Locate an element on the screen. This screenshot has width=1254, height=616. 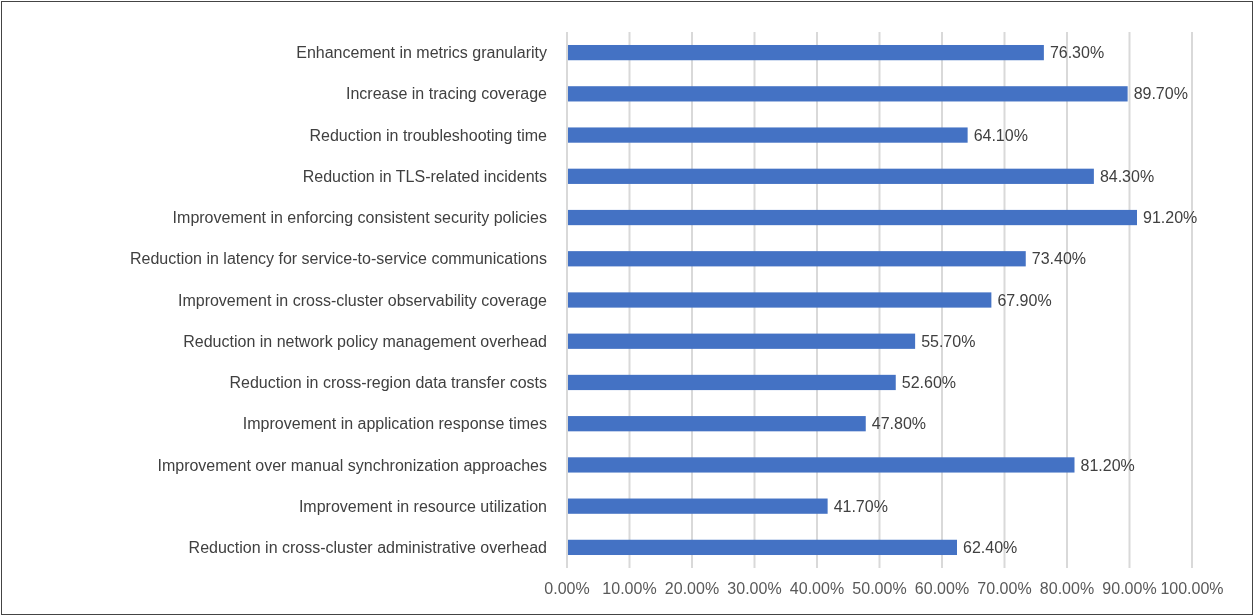
data-label: 89.70% is located at coordinates (1160, 94).